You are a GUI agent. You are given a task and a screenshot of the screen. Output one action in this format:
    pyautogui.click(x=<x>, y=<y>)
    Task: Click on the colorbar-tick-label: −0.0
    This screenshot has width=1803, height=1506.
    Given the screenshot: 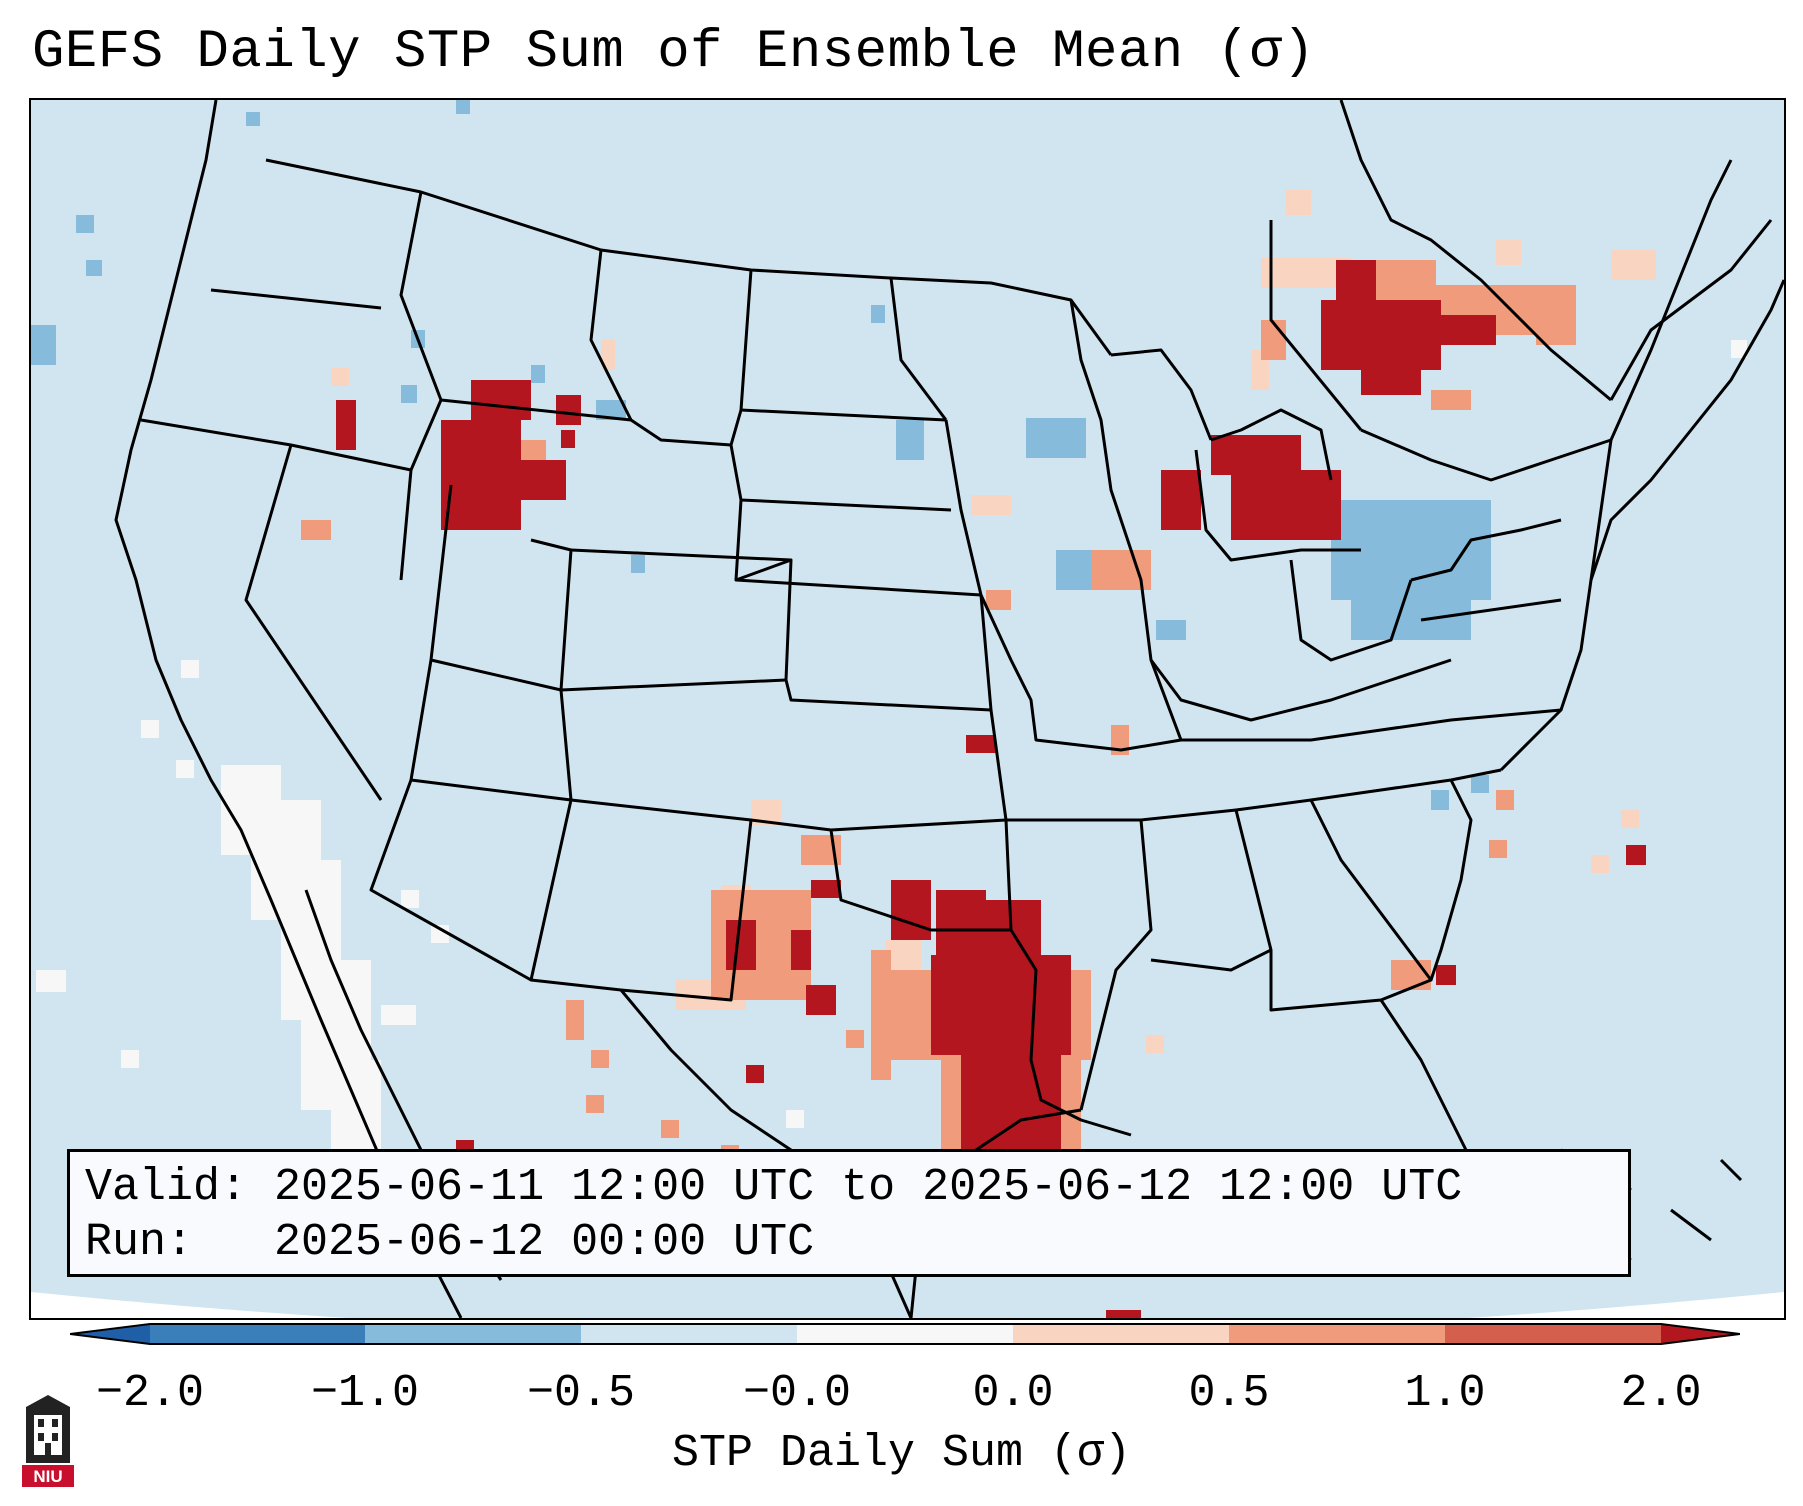 What is the action you would take?
    pyautogui.click(x=797, y=1393)
    